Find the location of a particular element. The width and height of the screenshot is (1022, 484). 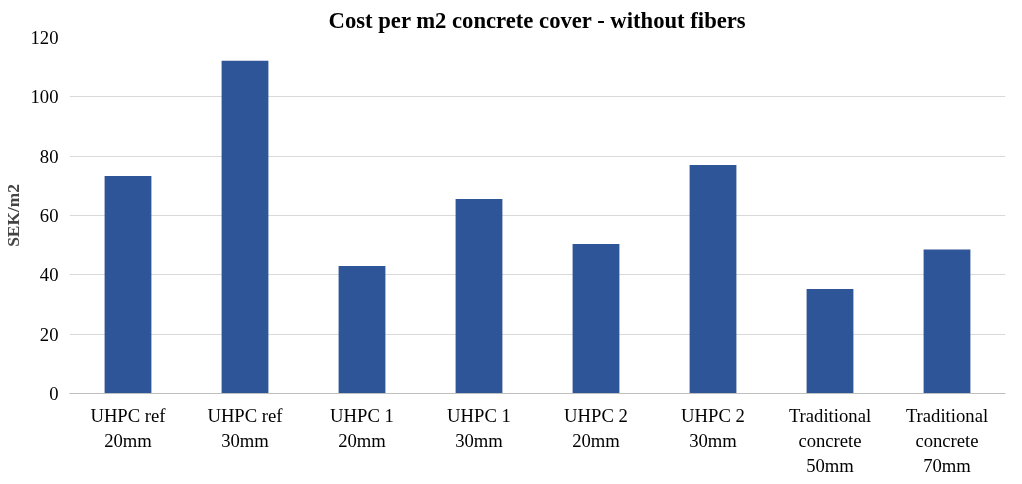

y-tick-label: 100 is located at coordinates (44, 97).